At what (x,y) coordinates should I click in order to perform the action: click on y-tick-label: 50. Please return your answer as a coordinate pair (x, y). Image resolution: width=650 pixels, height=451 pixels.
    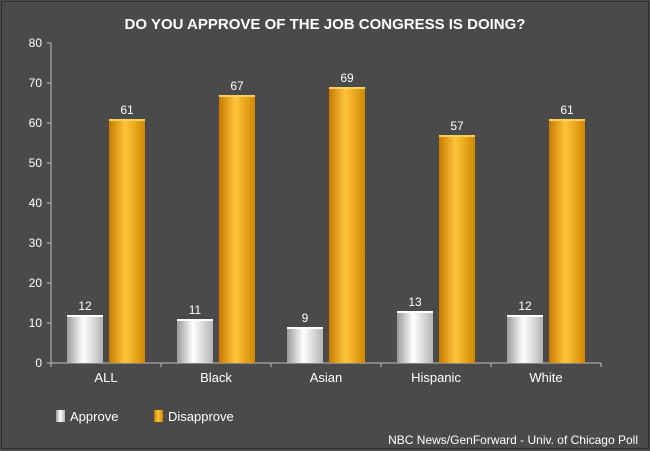
    Looking at the image, I should click on (36, 163).